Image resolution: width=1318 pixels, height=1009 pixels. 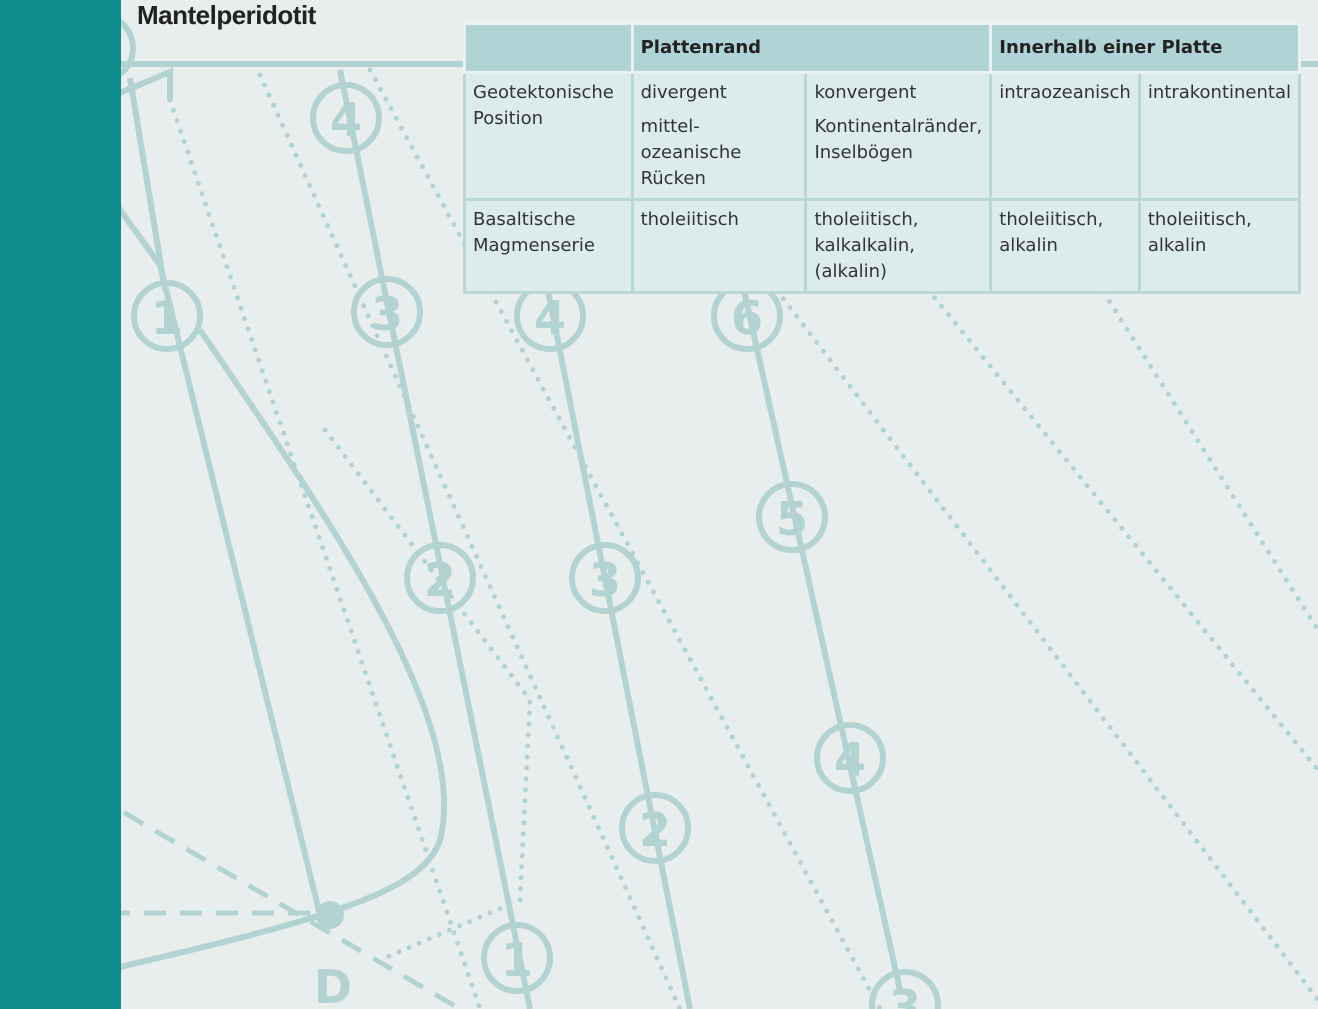 I want to click on cell: Geotektonische Position, so click(x=548, y=136).